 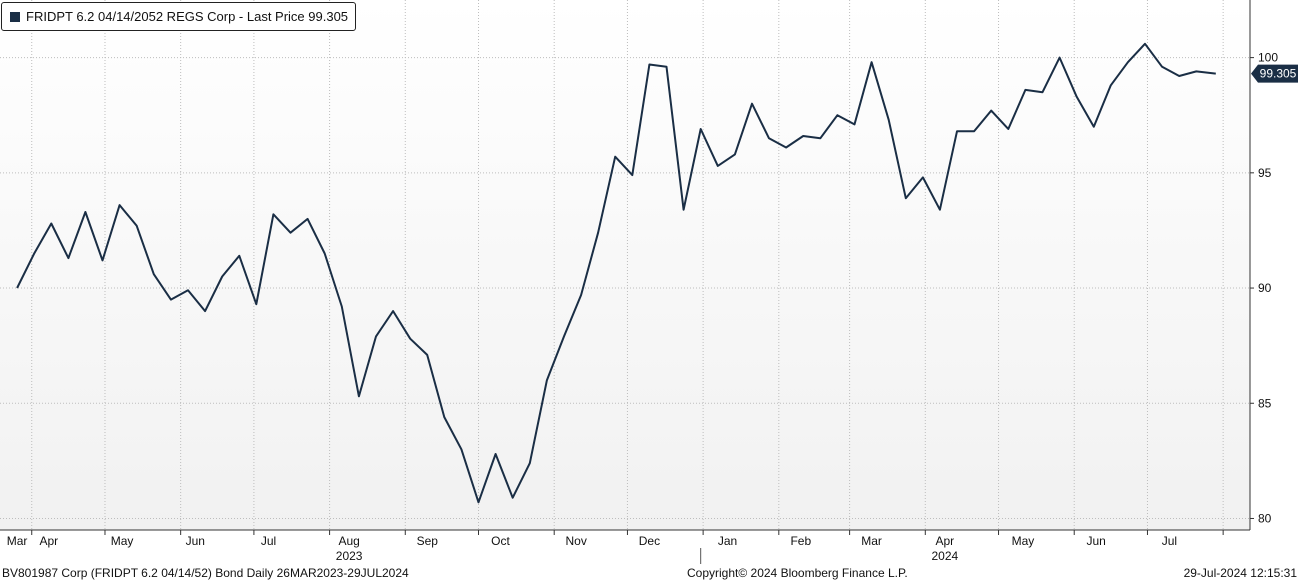 I want to click on last-price-tag: 99.305, so click(x=1274, y=73).